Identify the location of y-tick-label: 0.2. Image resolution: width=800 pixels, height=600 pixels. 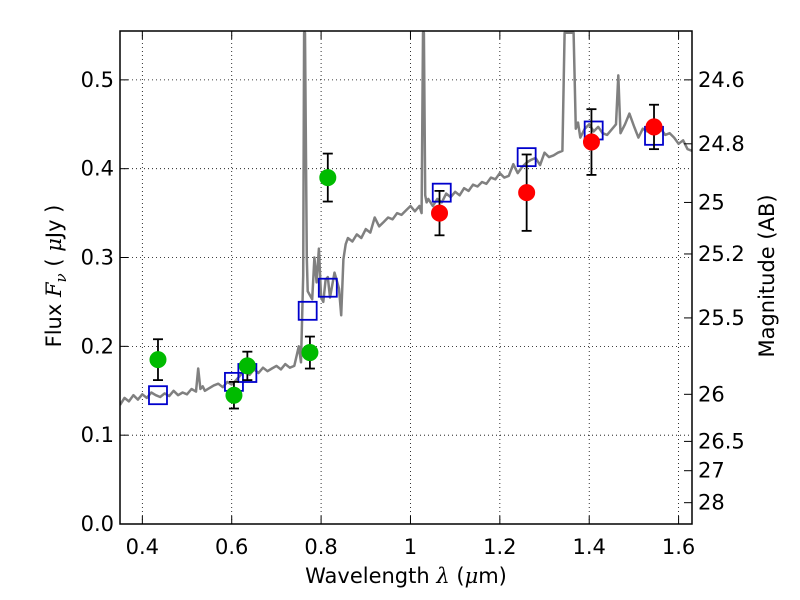
(97, 346).